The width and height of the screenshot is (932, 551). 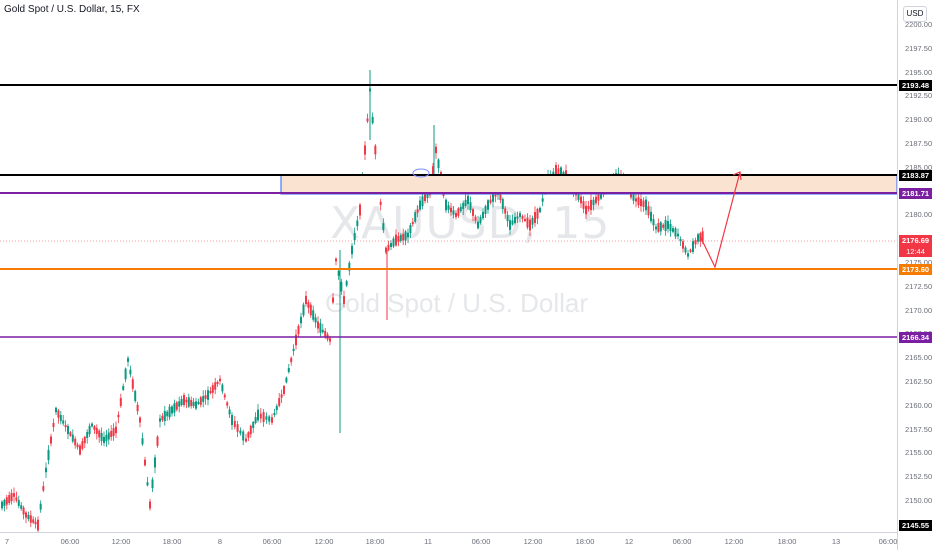 I want to click on chart-title: Gold Spot / U.S. Dollar, 15, FX, so click(x=72, y=9).